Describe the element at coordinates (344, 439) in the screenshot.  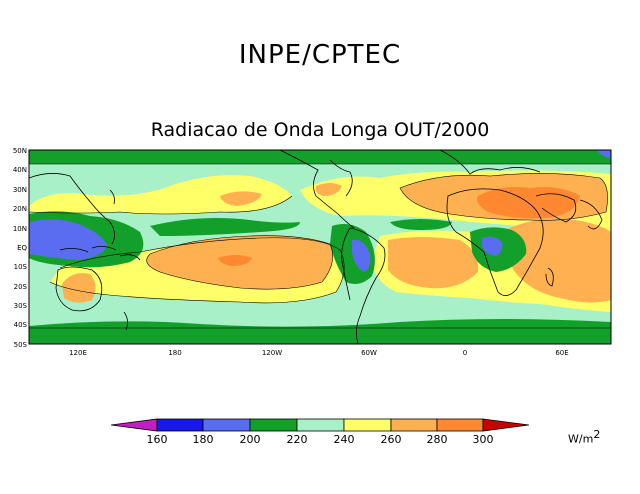
I see `colorbar-tick: 240` at that location.